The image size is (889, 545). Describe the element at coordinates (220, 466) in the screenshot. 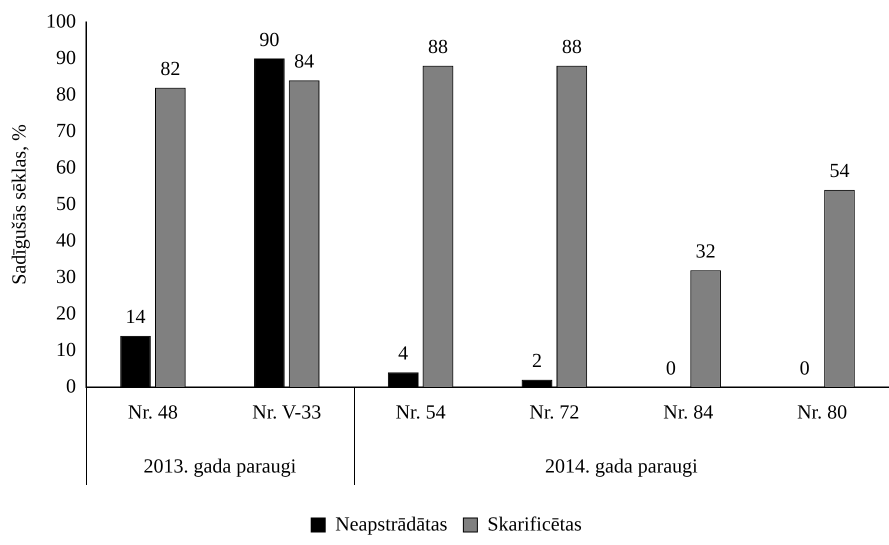

I see `text: 2013. gada paraugi` at that location.